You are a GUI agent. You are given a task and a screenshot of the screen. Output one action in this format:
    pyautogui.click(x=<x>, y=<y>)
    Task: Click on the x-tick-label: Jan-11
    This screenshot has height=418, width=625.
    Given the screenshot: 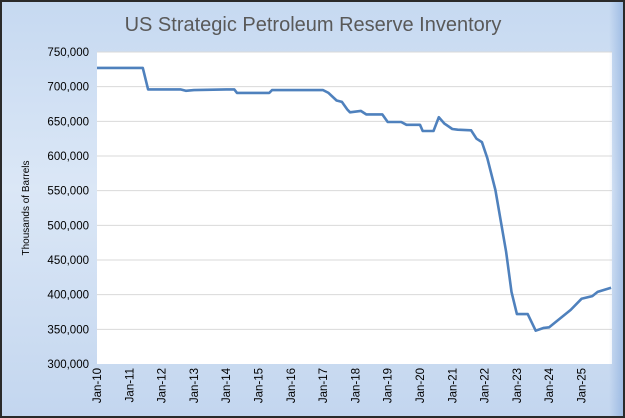 What is the action you would take?
    pyautogui.click(x=130, y=385)
    